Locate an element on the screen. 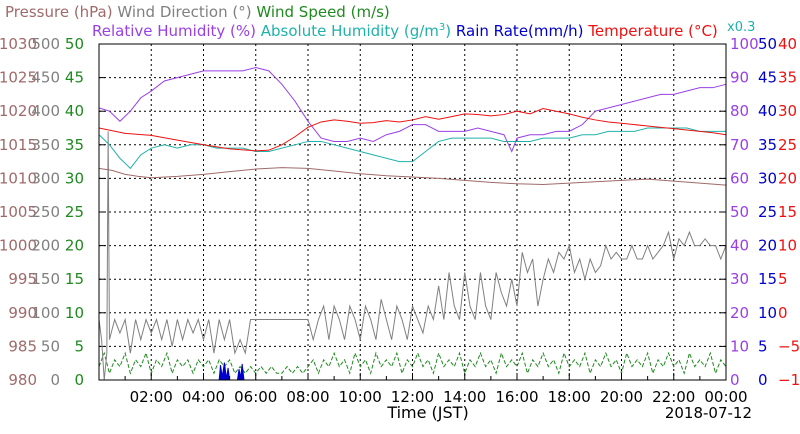 The height and width of the screenshot is (434, 800). rain-rate-tick-label: 10 is located at coordinates (767, 313).